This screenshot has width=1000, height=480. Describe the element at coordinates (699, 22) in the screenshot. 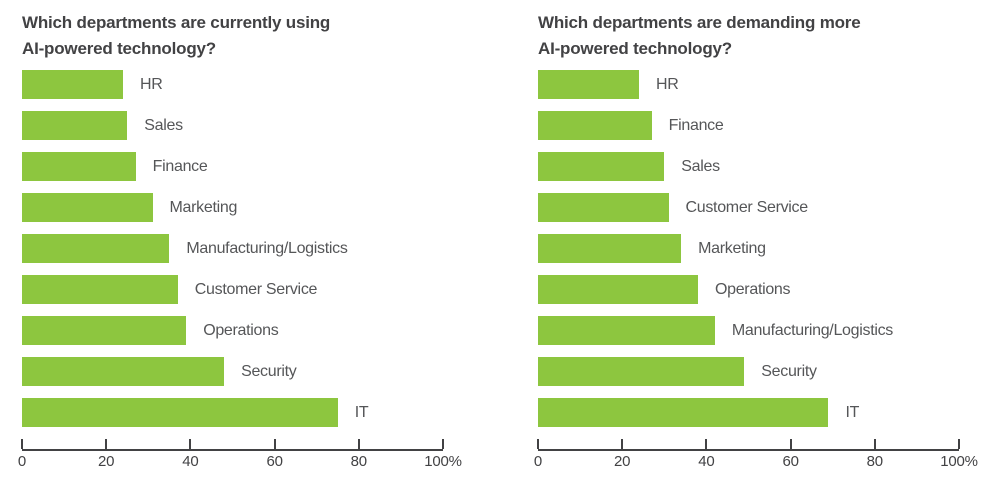

I see `chart-title-line-1: Which departments are demanding more` at that location.